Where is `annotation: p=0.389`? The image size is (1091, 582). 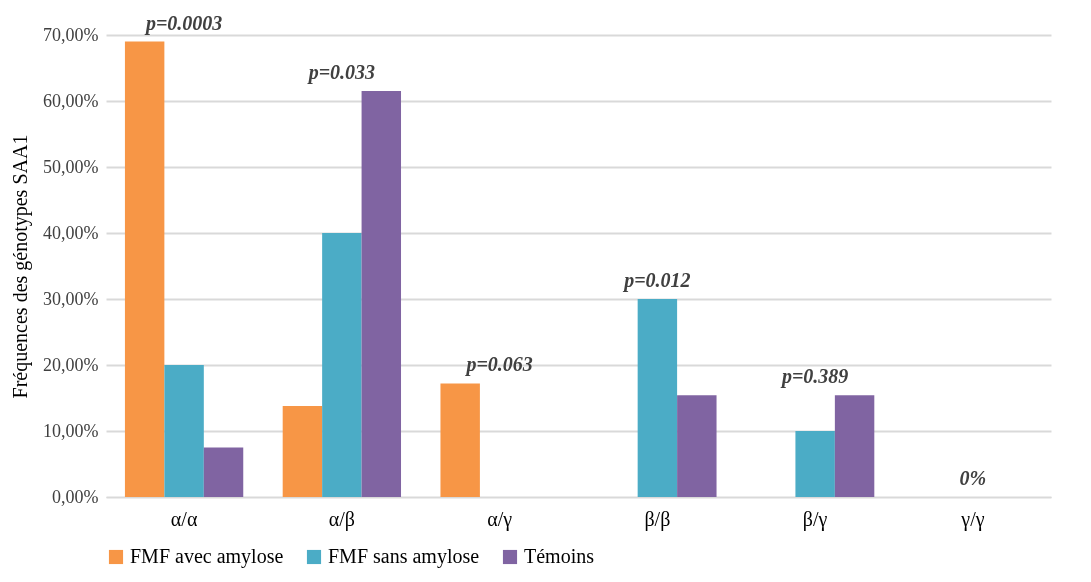 annotation: p=0.389 is located at coordinates (814, 377).